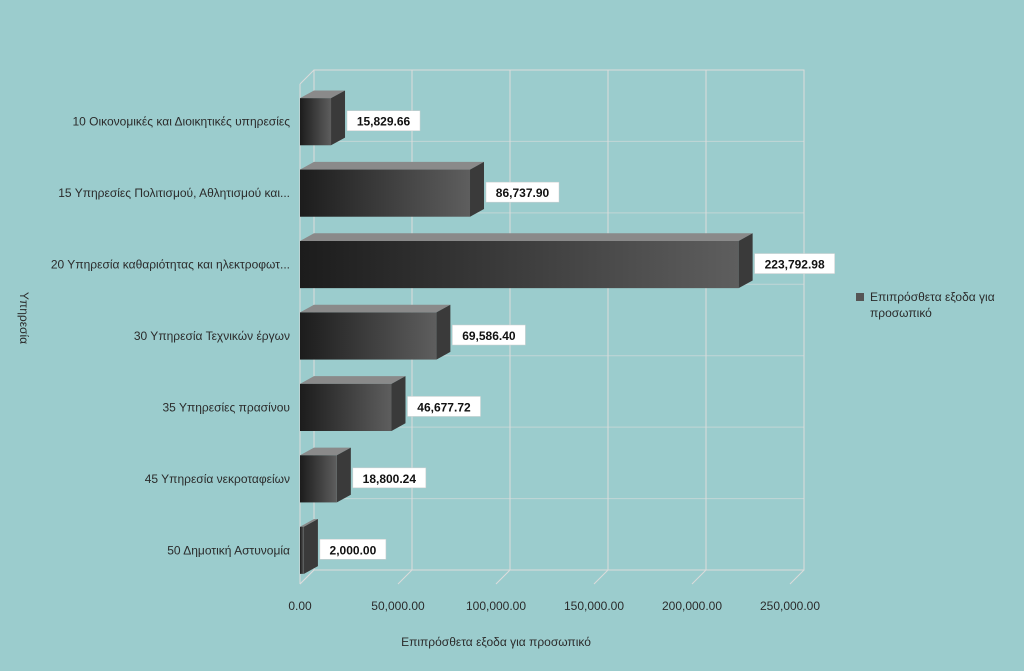 The width and height of the screenshot is (1024, 671). Describe the element at coordinates (496, 642) in the screenshot. I see `x-axis-title: Επιπρόσθετα εξοδα για προσωπικό` at that location.